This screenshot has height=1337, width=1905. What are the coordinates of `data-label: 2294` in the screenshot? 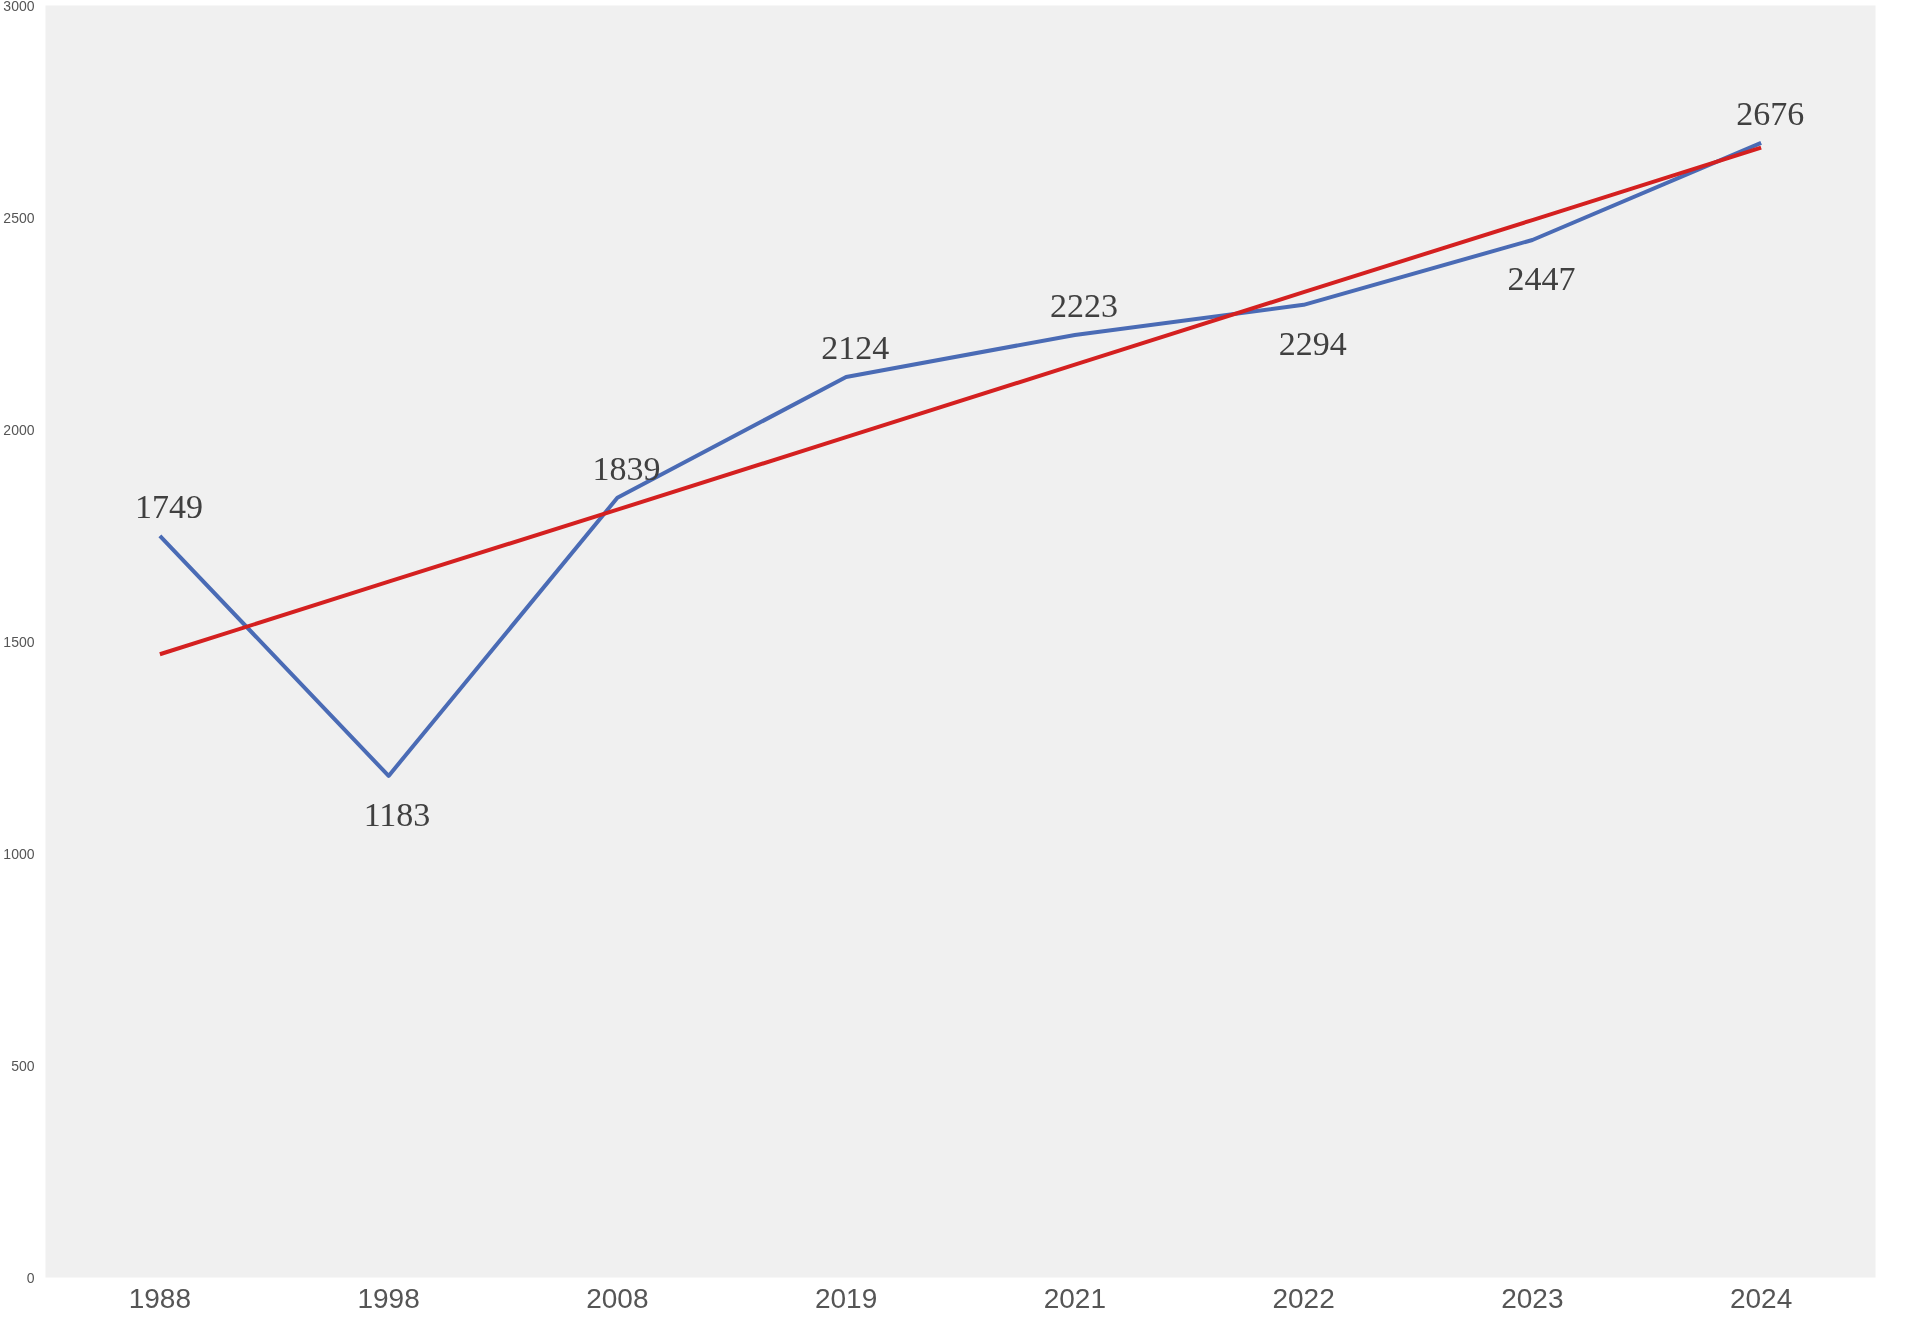 It's located at (1312, 343).